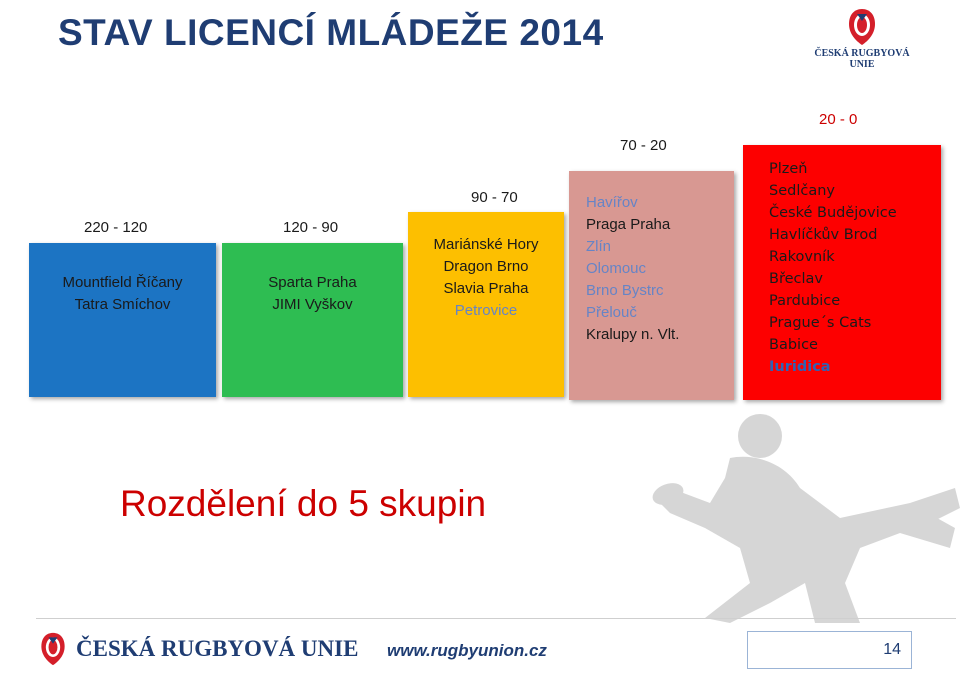 The height and width of the screenshot is (673, 960). Describe the element at coordinates (862, 64) in the screenshot. I see `logo-text-line2: UNIE` at that location.